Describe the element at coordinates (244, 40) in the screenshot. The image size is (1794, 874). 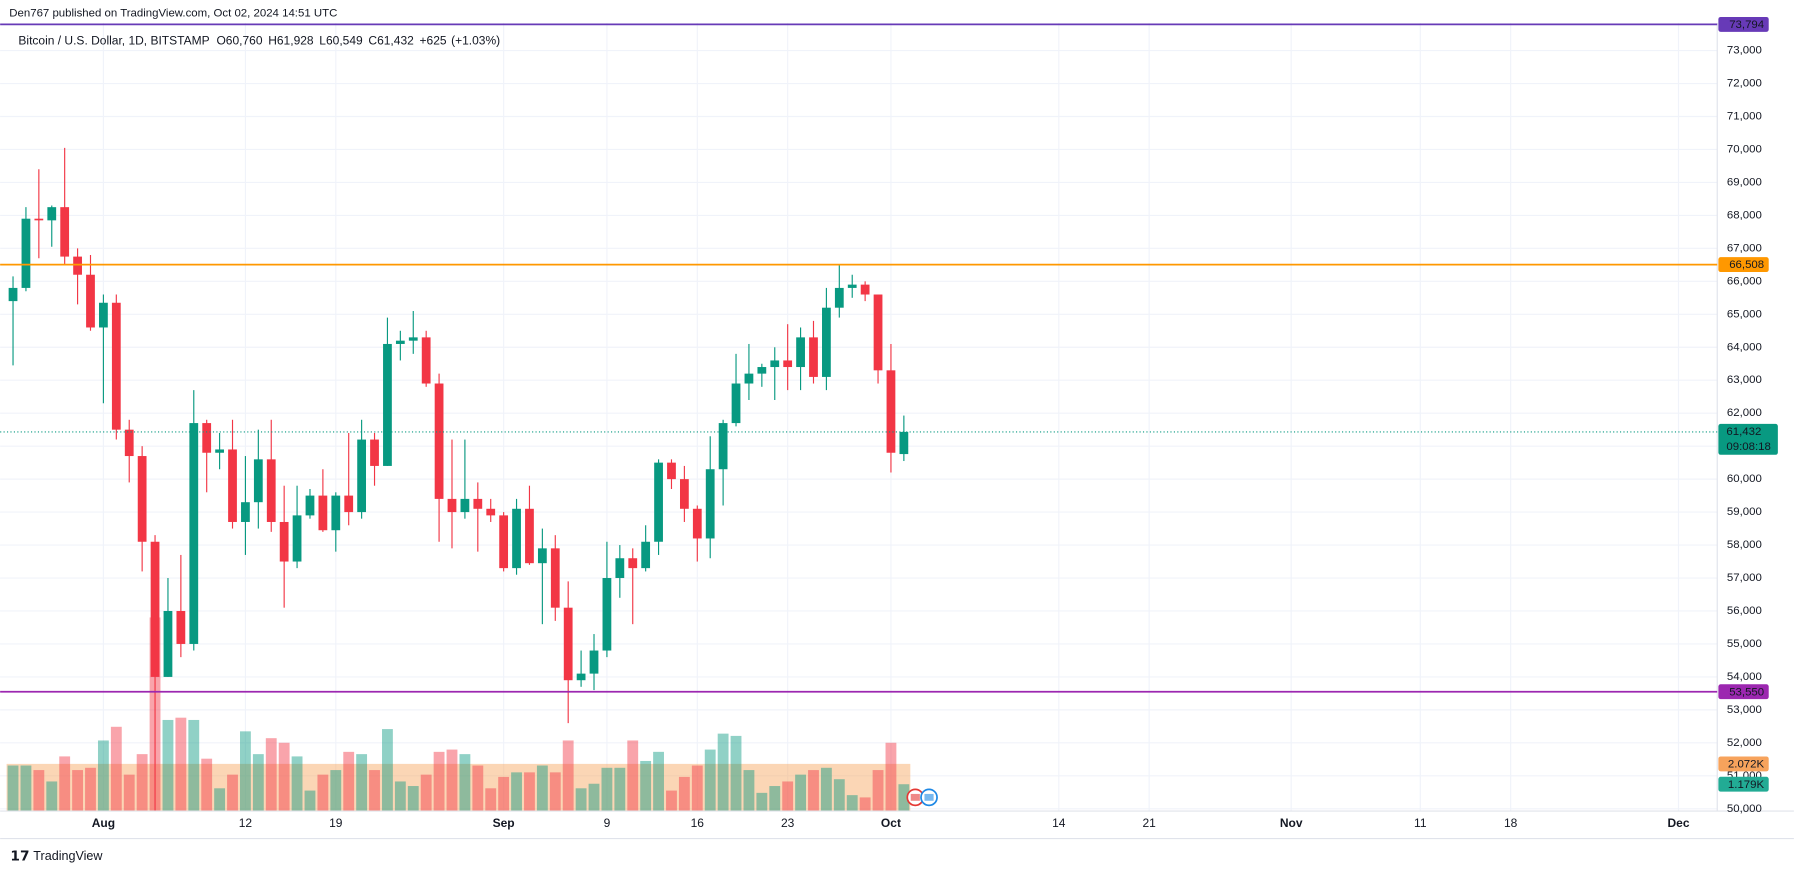
I see `legend-text: 60,760` at that location.